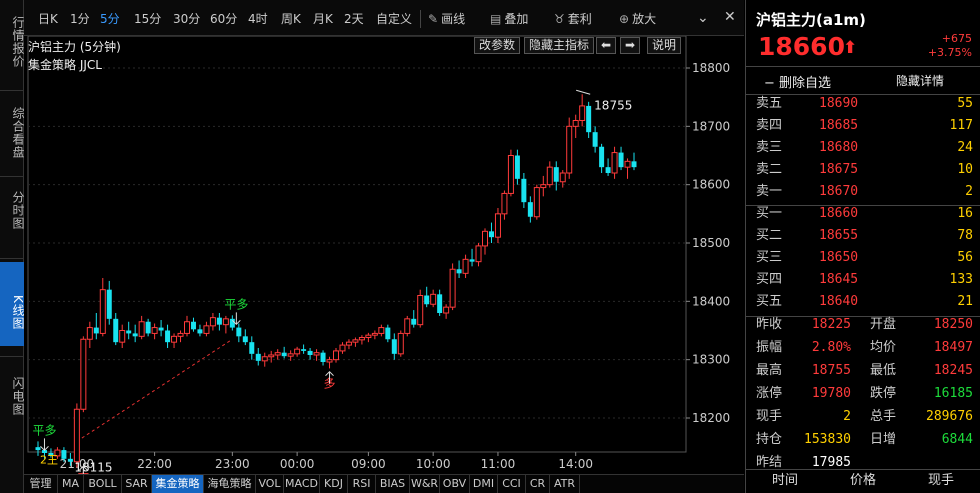 Image resolution: width=980 pixels, height=493 pixels. What do you see at coordinates (71, 484) in the screenshot?
I see `indicator-tab: MA` at bounding box center [71, 484].